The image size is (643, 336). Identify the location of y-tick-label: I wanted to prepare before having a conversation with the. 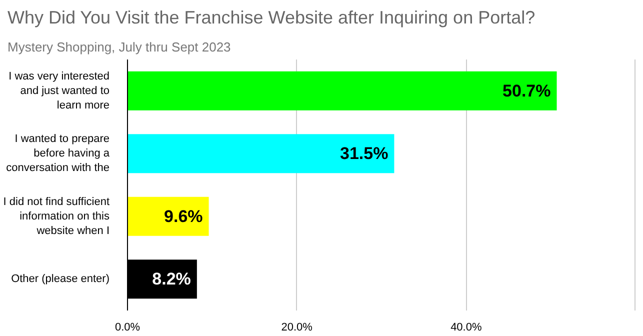
(58, 153).